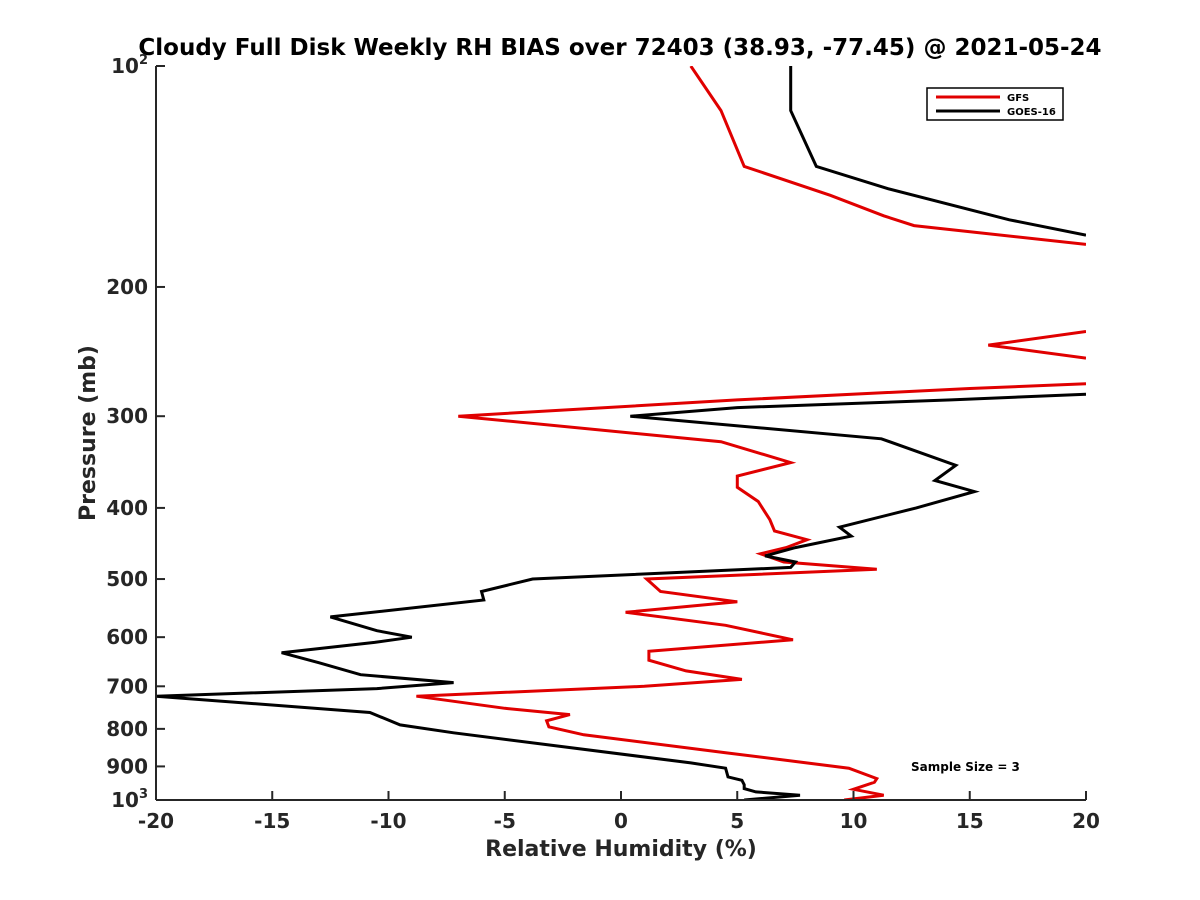 This screenshot has width=1200, height=900. What do you see at coordinates (621, 821) in the screenshot?
I see `x-tick-label: 0` at bounding box center [621, 821].